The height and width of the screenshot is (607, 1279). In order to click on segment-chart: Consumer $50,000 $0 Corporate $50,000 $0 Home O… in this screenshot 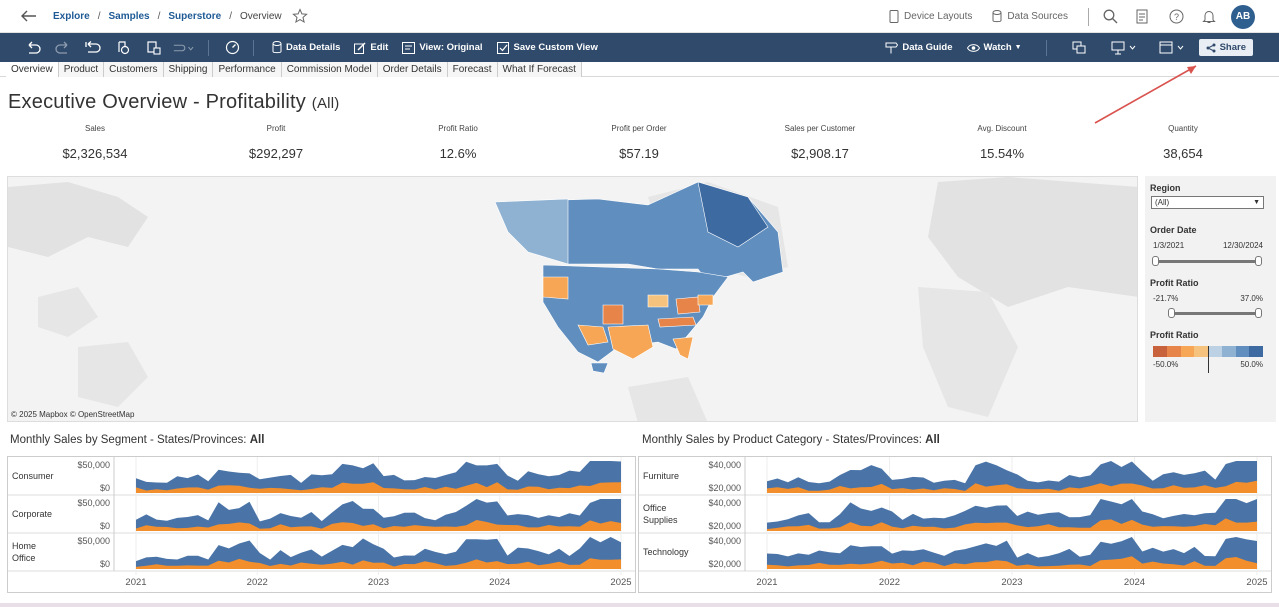, I will do `click(321, 524)`.